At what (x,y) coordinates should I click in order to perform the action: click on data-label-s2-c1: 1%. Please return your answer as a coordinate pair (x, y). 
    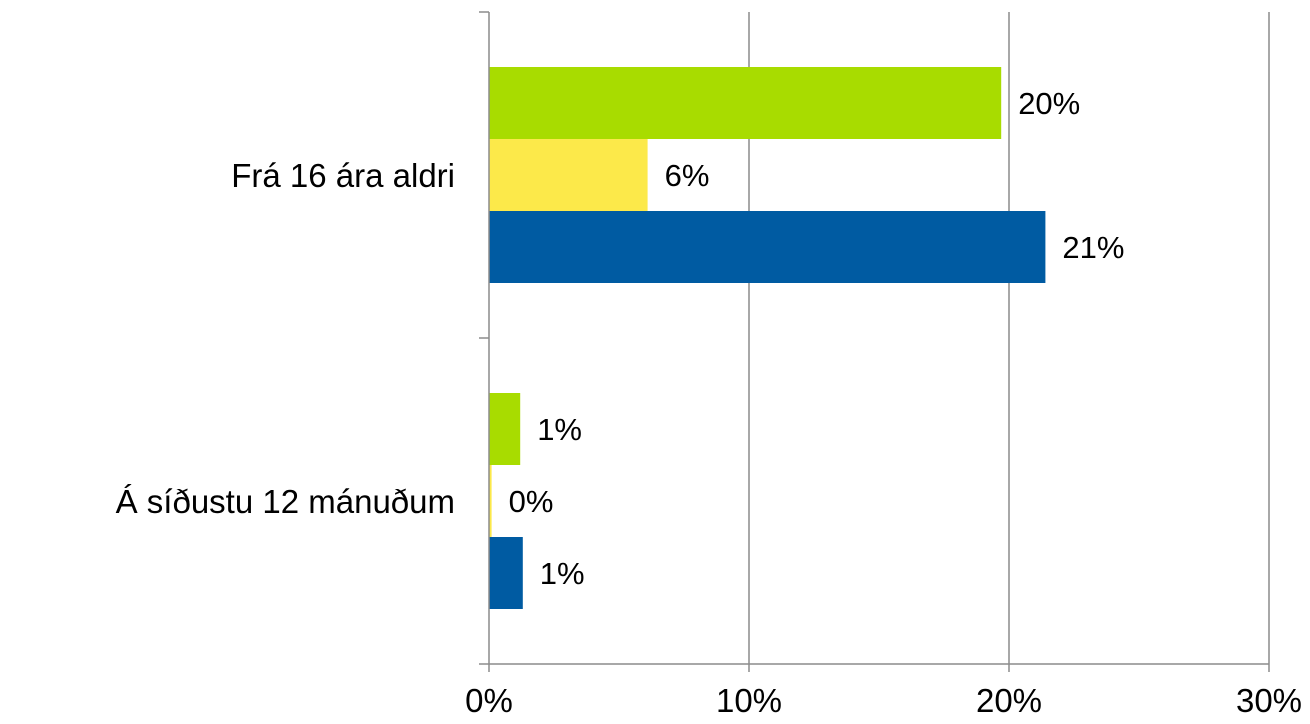
    Looking at the image, I should click on (562, 573).